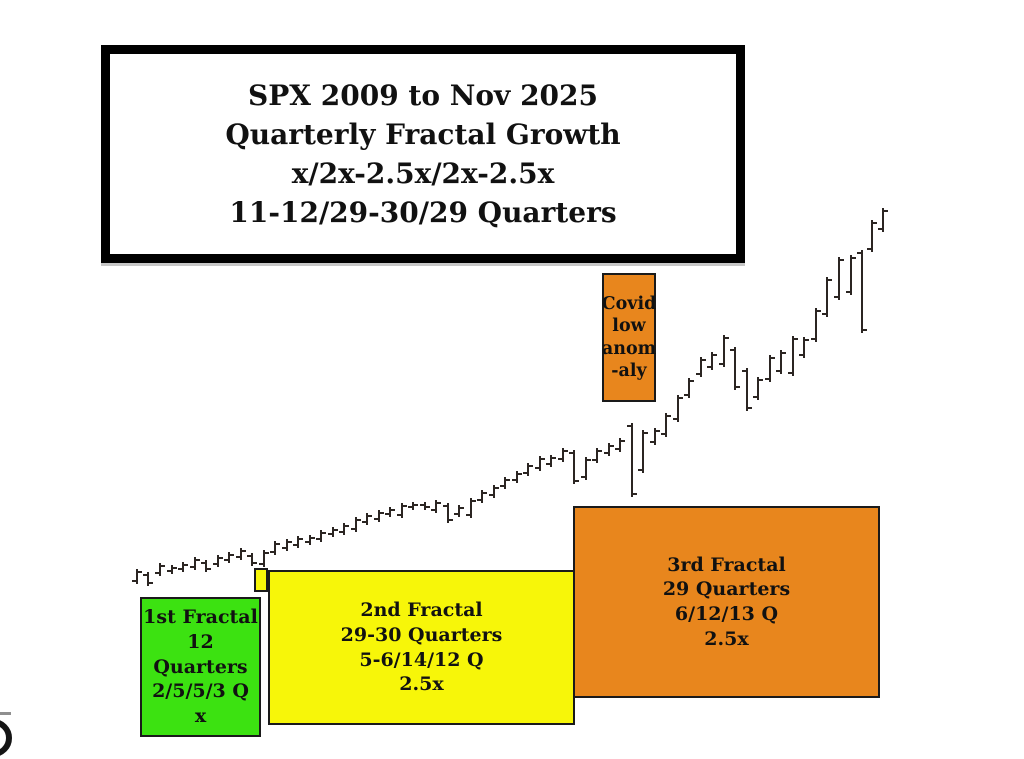 This screenshot has height=759, width=1024. I want to click on third-fractal-box: 3rd Fractal 29 Quarters 6/12/13 Q 2.5x, so click(726, 602).